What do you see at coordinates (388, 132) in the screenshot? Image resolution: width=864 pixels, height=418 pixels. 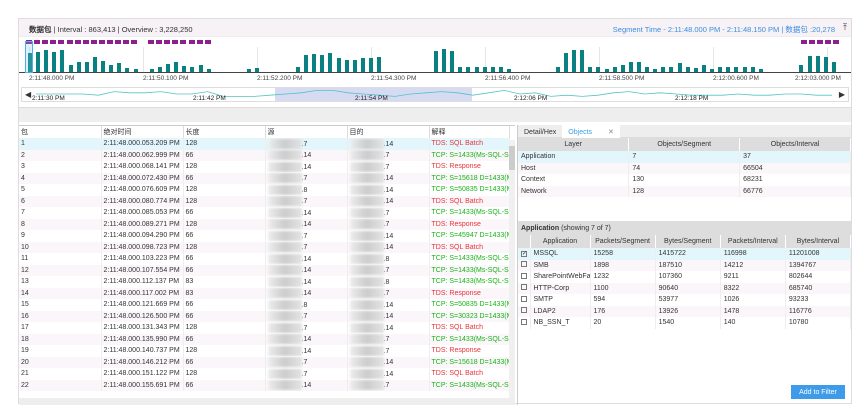 I see `column-header: 目的` at bounding box center [388, 132].